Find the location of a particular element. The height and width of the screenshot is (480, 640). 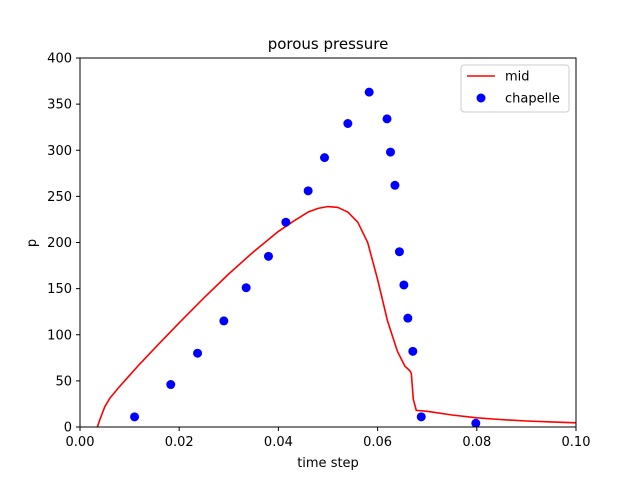

x-tick-label: 0.10 is located at coordinates (576, 442).